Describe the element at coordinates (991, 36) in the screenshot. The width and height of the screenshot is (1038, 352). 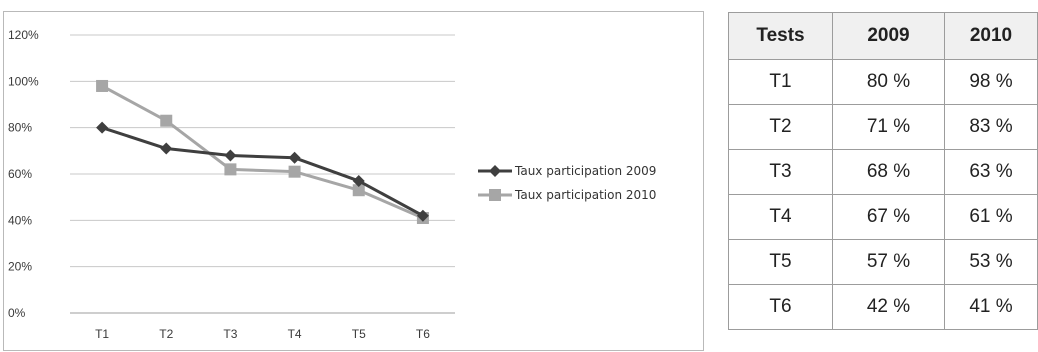
I see `header-2010: 2010` at that location.